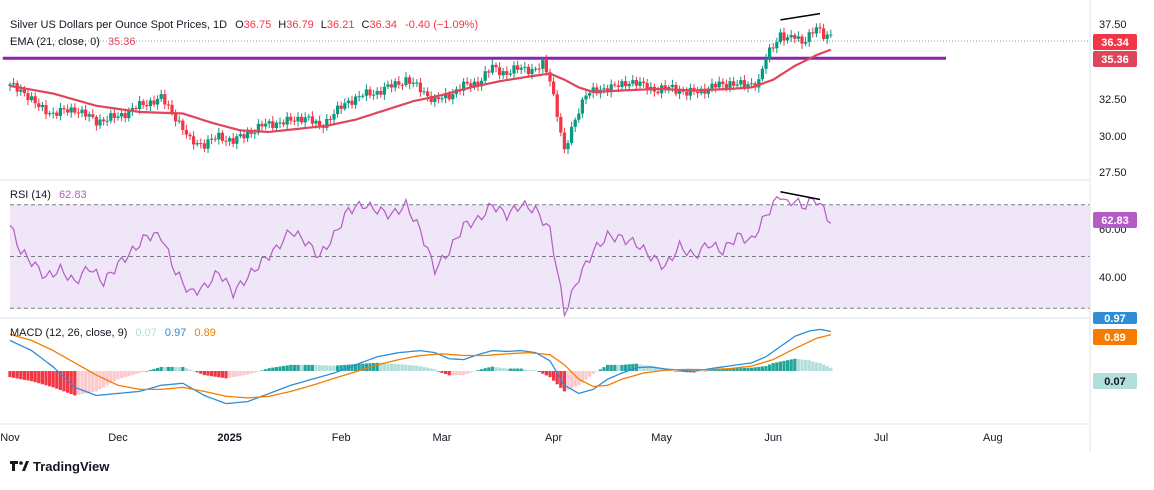 The height and width of the screenshot is (490, 1154). Describe the element at coordinates (773, 438) in the screenshot. I see `x-tick-label: Jun` at that location.